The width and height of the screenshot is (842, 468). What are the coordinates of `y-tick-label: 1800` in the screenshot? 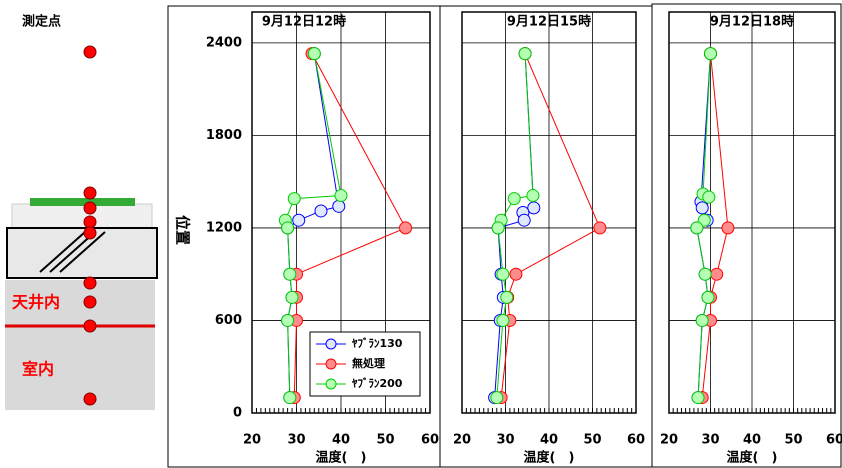 It's located at (224, 135).